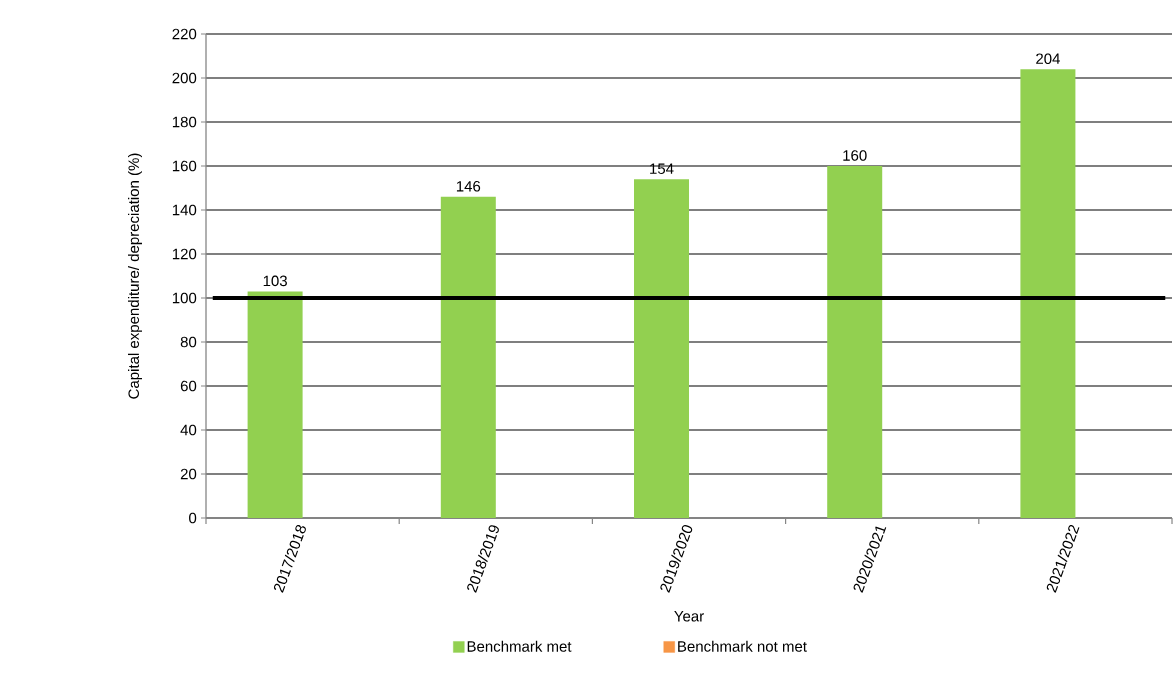 The height and width of the screenshot is (681, 1176). What do you see at coordinates (135, 276) in the screenshot?
I see `y-axis-title: Capital expenditure/ depreciation (%)` at bounding box center [135, 276].